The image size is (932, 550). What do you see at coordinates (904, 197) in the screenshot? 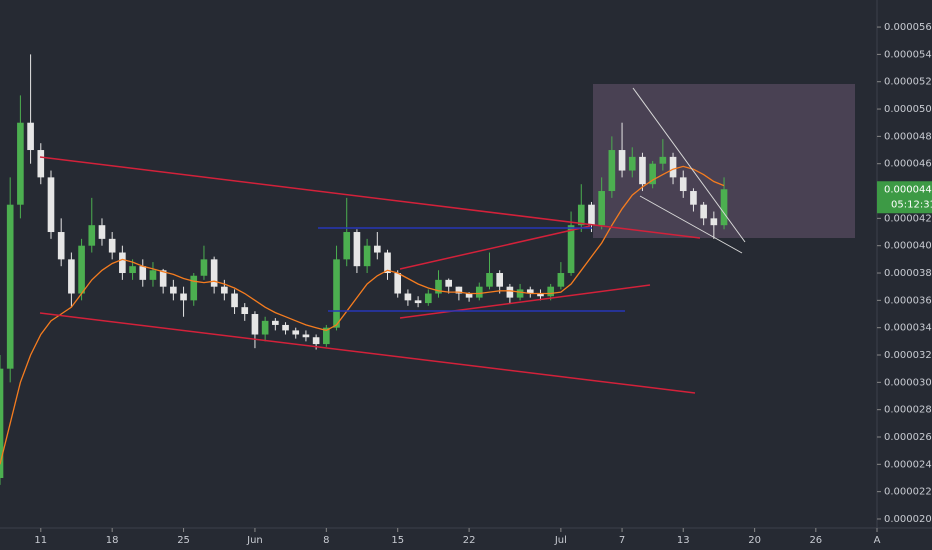
I see `last-price-box` at bounding box center [904, 197].